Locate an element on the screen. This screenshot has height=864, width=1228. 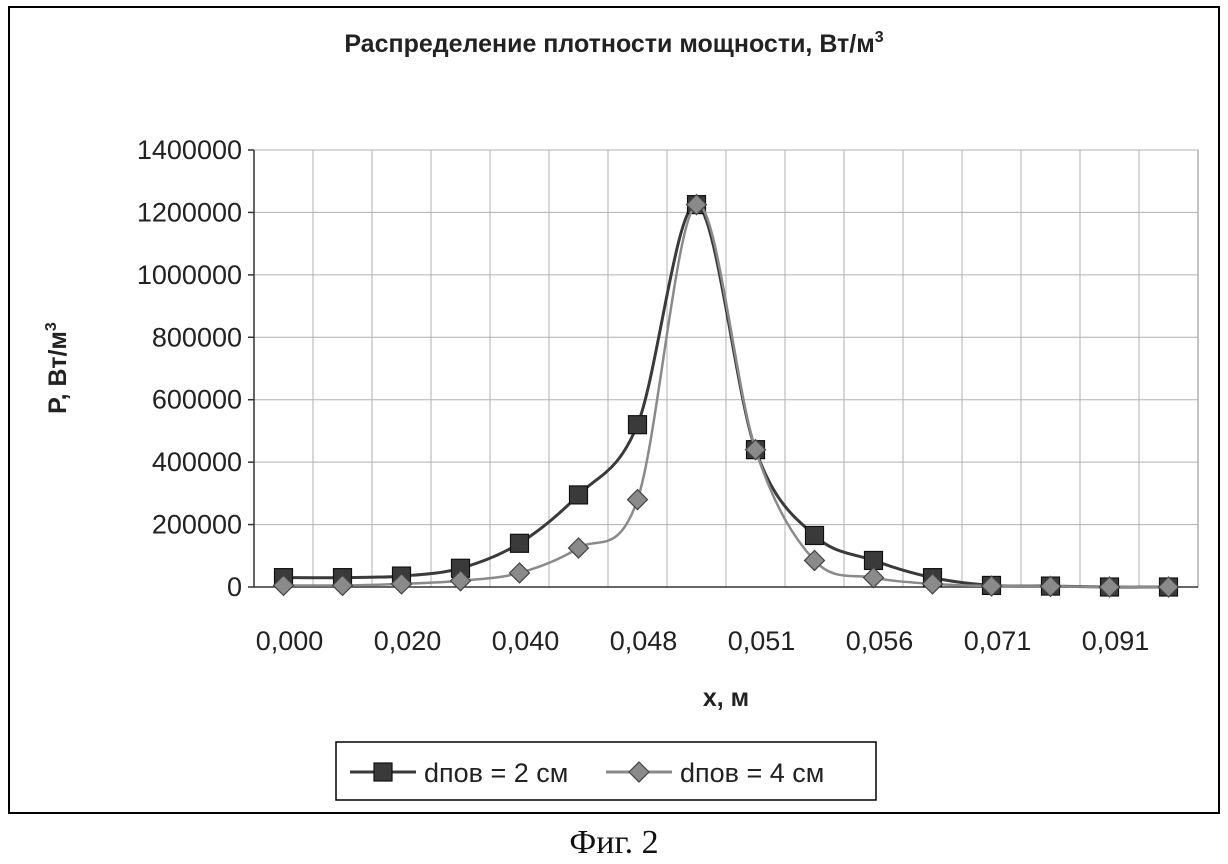
legend-label: dпов = 4 см is located at coordinates (752, 773).